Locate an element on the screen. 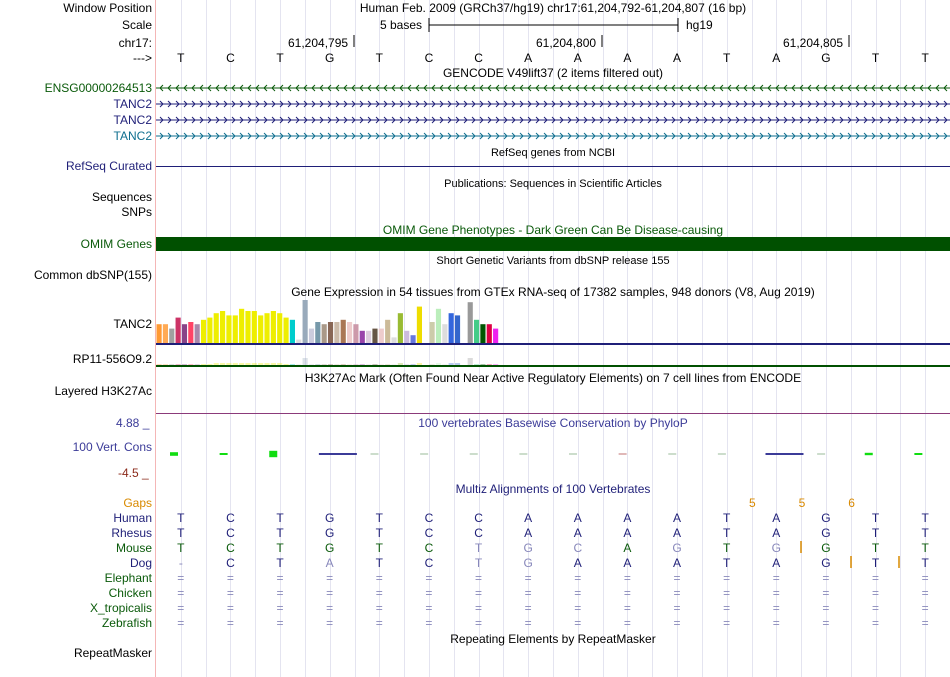 Image resolution: width=950 pixels, height=677 pixels. multiz-species-label: Elephant is located at coordinates (128, 578).